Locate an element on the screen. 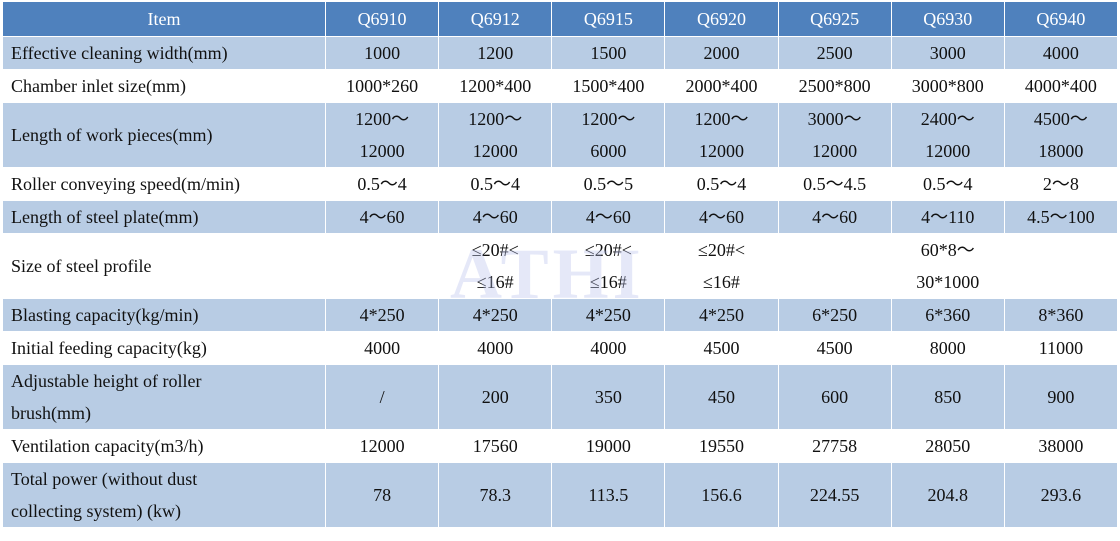 The width and height of the screenshot is (1120, 541). header-cell: Q6915 is located at coordinates (608, 19).